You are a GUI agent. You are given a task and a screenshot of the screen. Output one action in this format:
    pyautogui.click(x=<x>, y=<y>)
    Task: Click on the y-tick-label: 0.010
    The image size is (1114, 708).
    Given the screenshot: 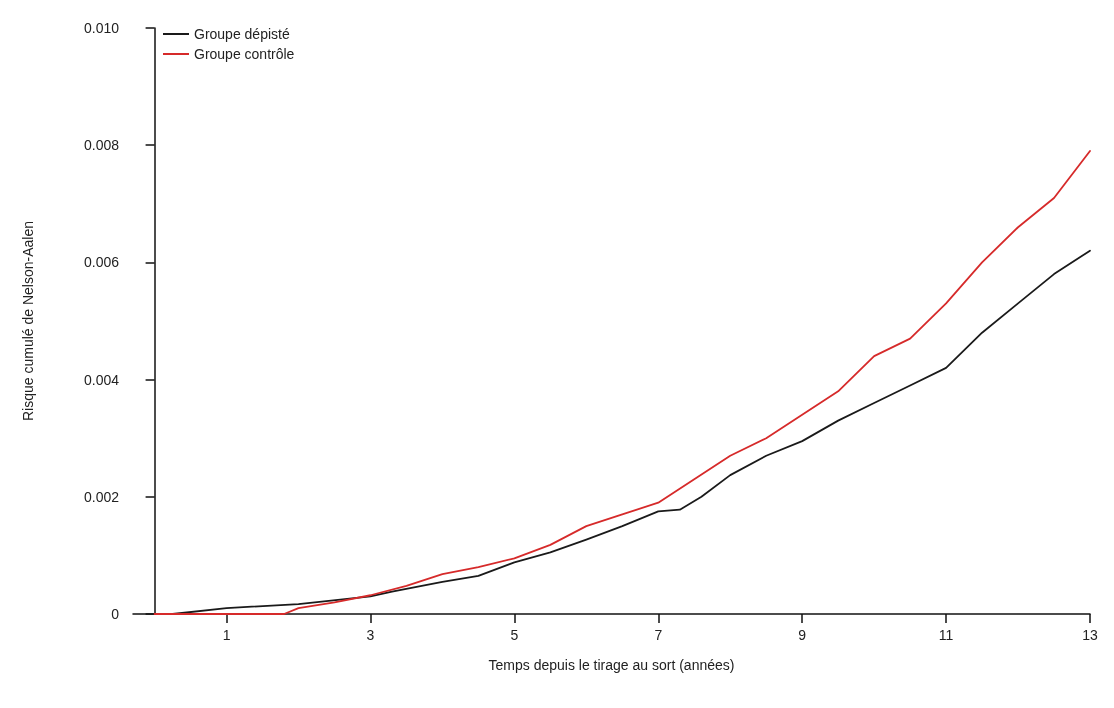 What is the action you would take?
    pyautogui.click(x=101, y=28)
    